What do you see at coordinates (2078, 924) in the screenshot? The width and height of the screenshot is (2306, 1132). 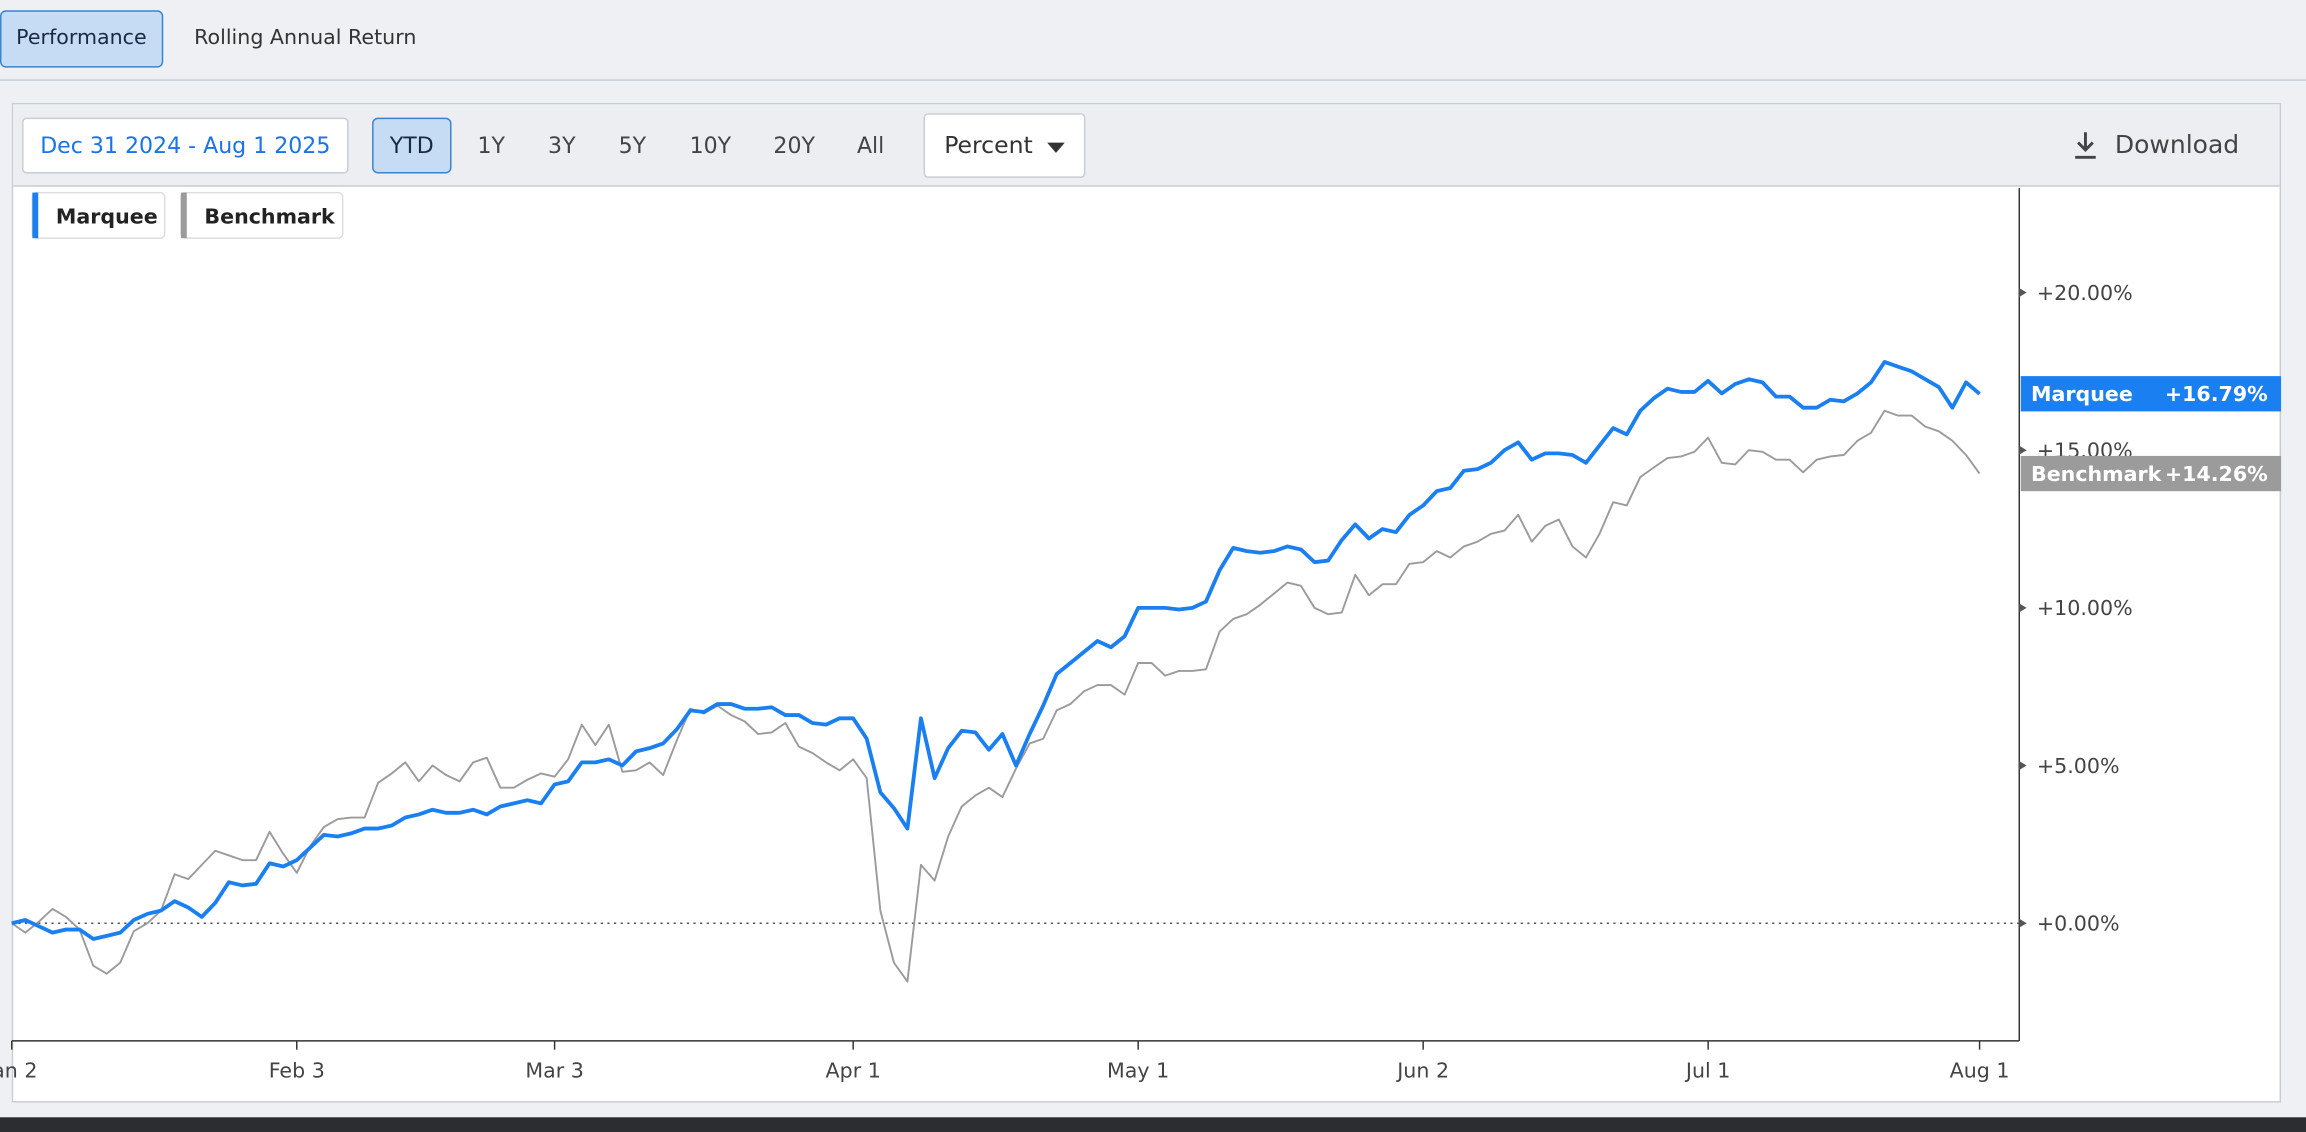 I see `y-tick-label: +0.00%` at bounding box center [2078, 924].